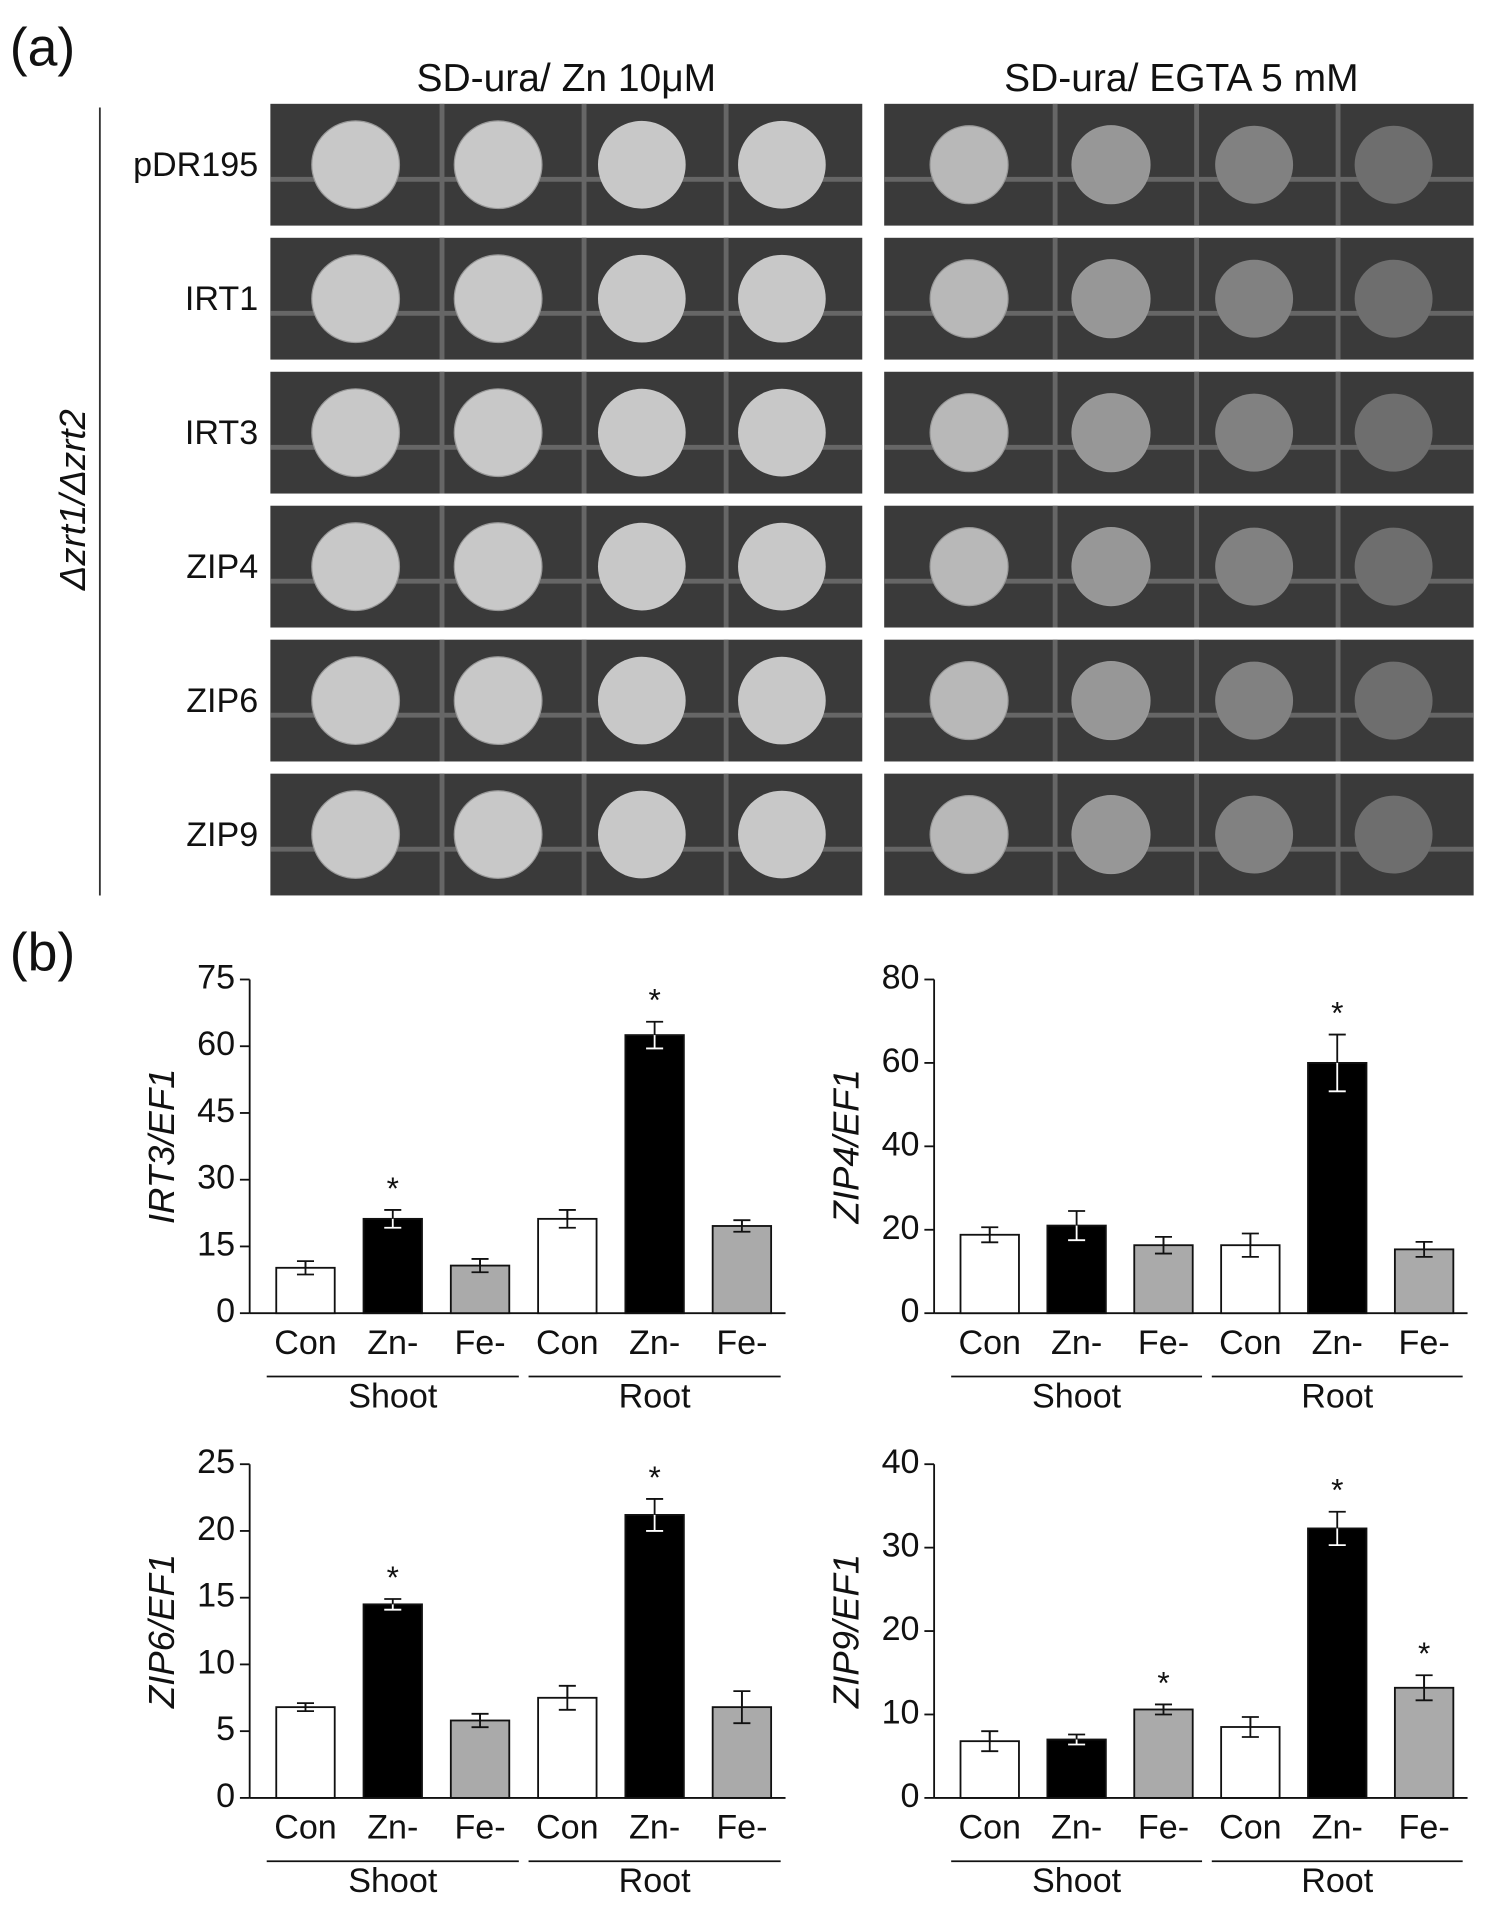 The width and height of the screenshot is (1498, 1920). I want to click on y-tick-label: 40, so click(901, 1462).